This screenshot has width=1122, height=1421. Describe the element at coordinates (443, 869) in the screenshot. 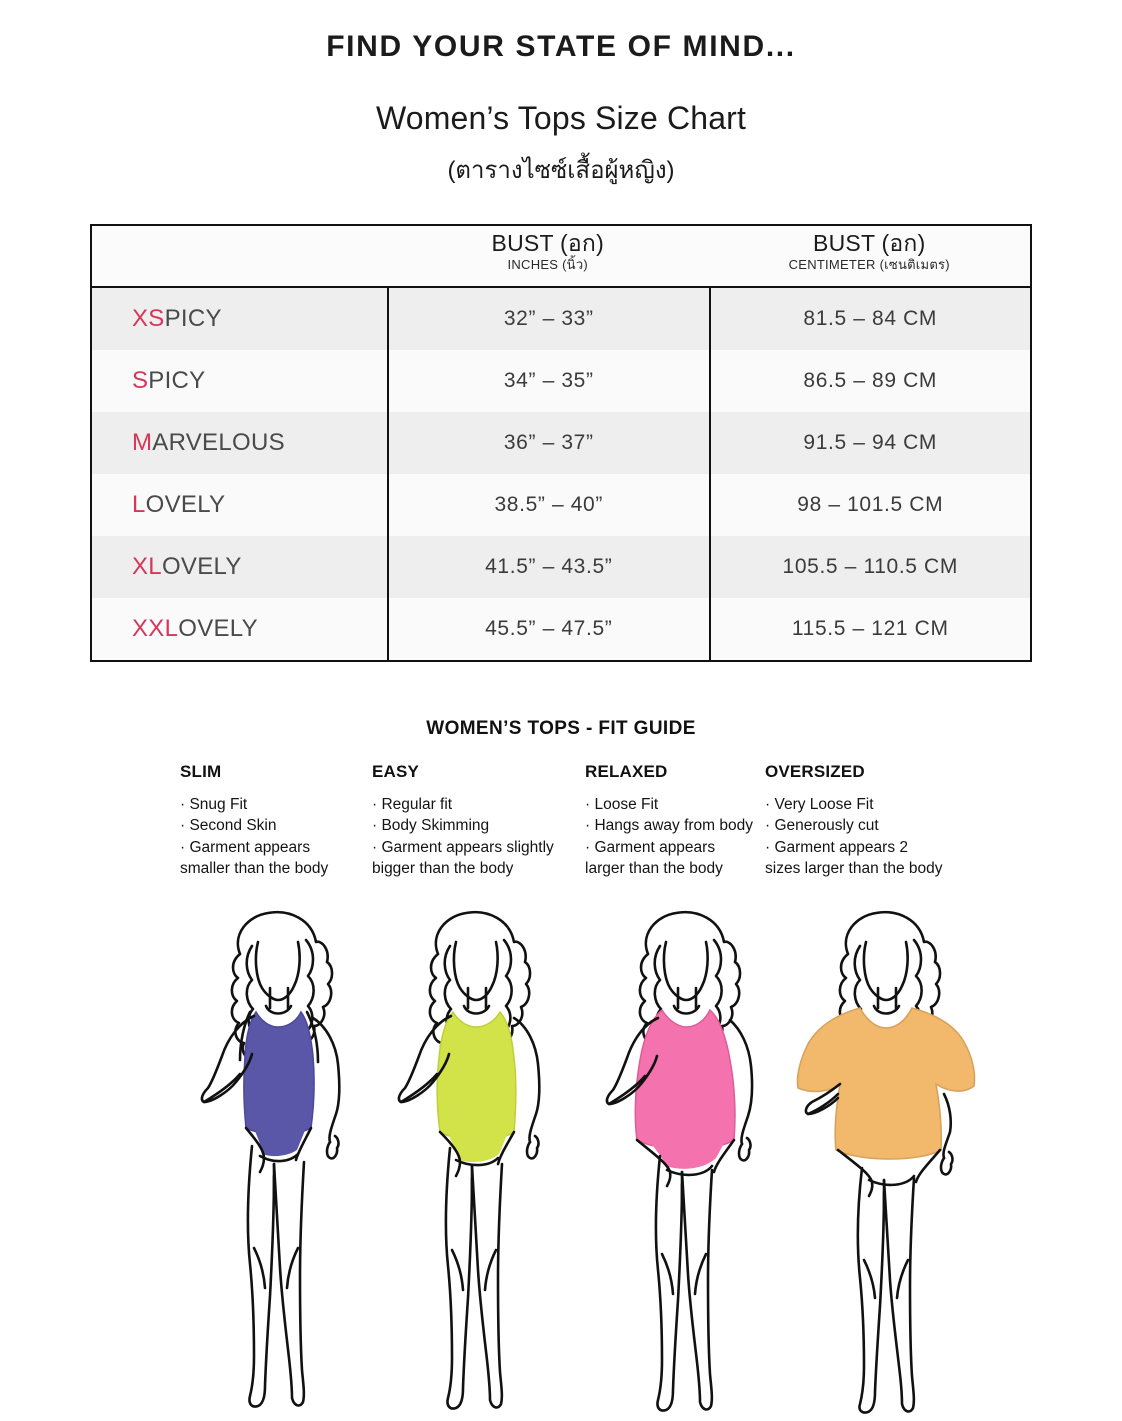

I see `fit-bullet: bigger than the body` at that location.